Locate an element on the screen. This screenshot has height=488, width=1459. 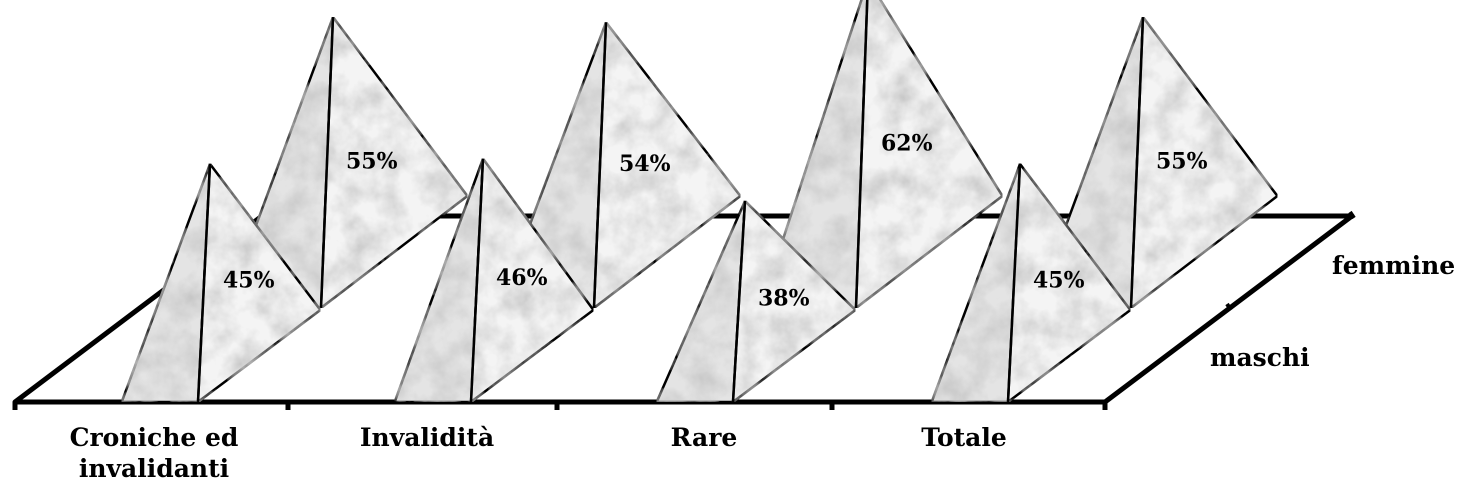
category-label-rare: Rare is located at coordinates (704, 437).